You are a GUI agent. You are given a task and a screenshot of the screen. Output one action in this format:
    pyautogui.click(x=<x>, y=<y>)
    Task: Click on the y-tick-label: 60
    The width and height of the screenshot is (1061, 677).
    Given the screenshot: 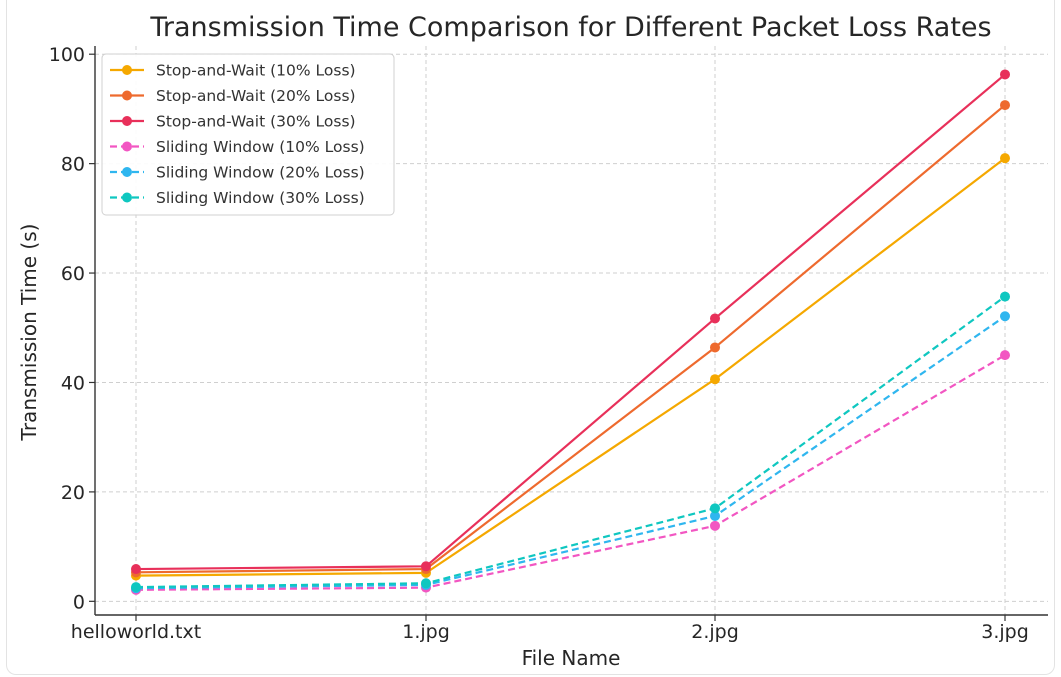 What is the action you would take?
    pyautogui.click(x=73, y=274)
    